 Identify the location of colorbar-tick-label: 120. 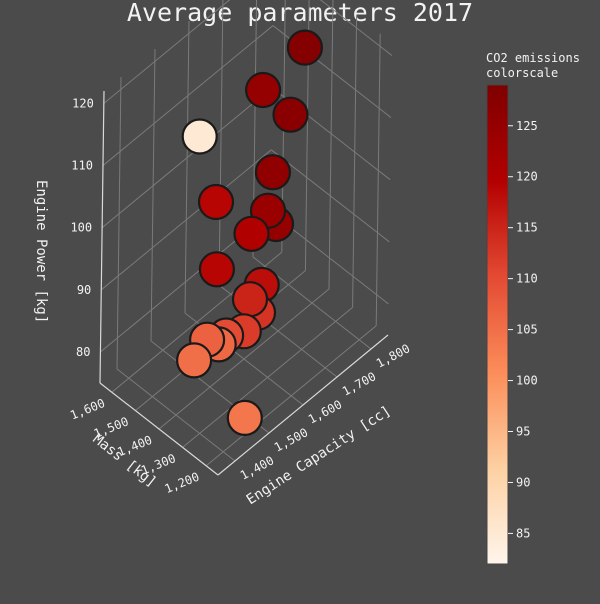
(527, 177).